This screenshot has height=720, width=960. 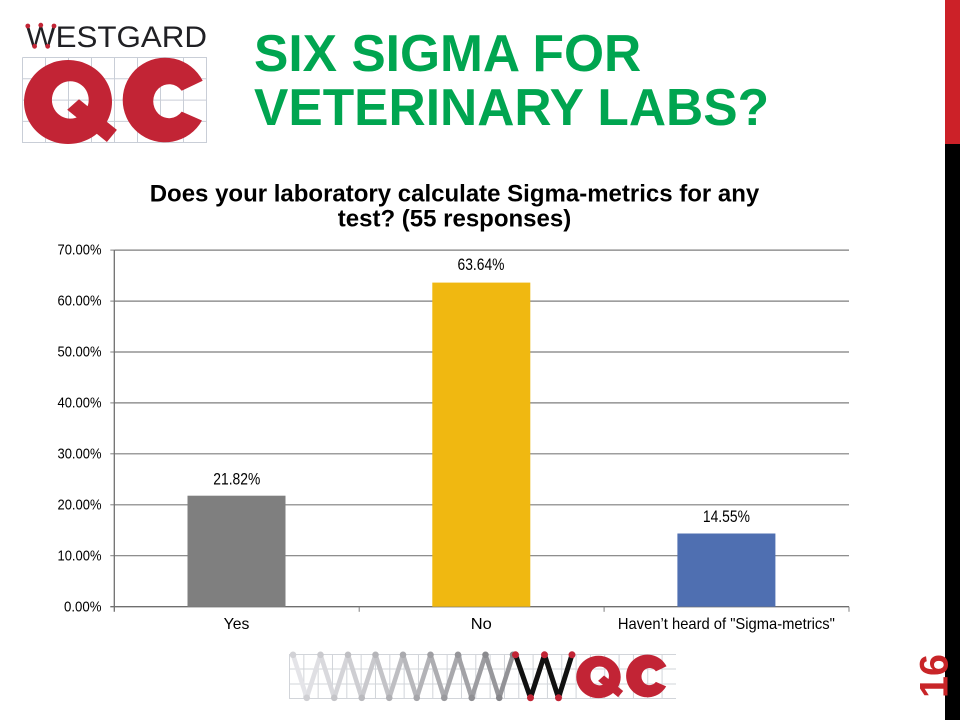 I want to click on svg-text: Yes, so click(x=237, y=624).